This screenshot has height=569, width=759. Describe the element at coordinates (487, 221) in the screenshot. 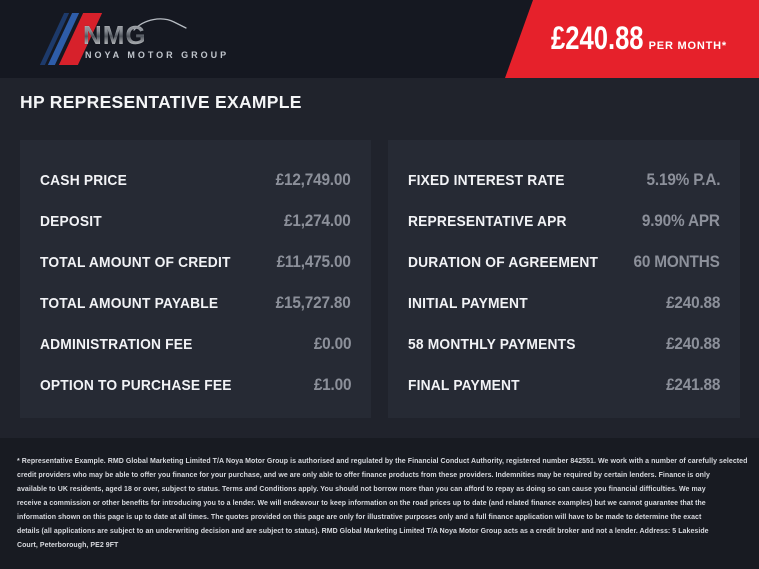

I see `finance-row-label: REPRESENTATIVE APR` at that location.